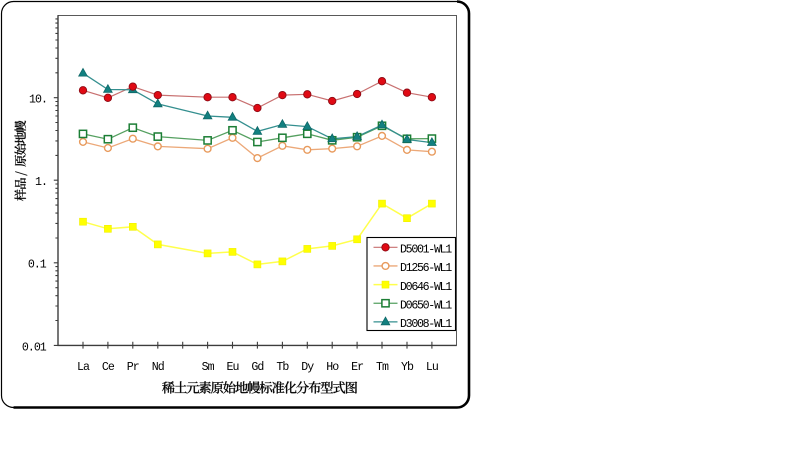 Image resolution: width=800 pixels, height=449 pixels. What do you see at coordinates (357, 367) in the screenshot?
I see `svg-text: Er` at bounding box center [357, 367].